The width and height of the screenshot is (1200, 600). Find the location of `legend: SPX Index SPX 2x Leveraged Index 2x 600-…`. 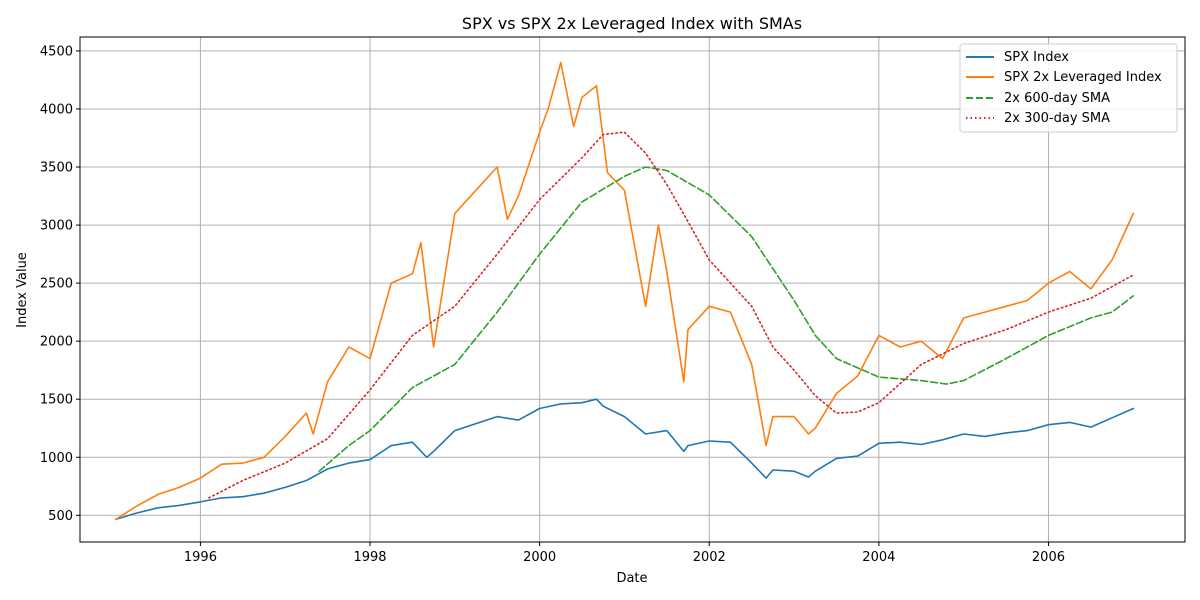

legend: SPX Index SPX 2x Leveraged Index 2x 600-… is located at coordinates (1068, 88).